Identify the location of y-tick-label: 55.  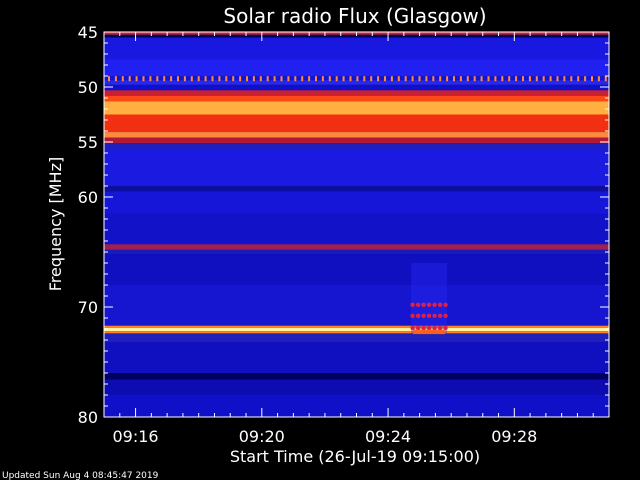
(88, 142).